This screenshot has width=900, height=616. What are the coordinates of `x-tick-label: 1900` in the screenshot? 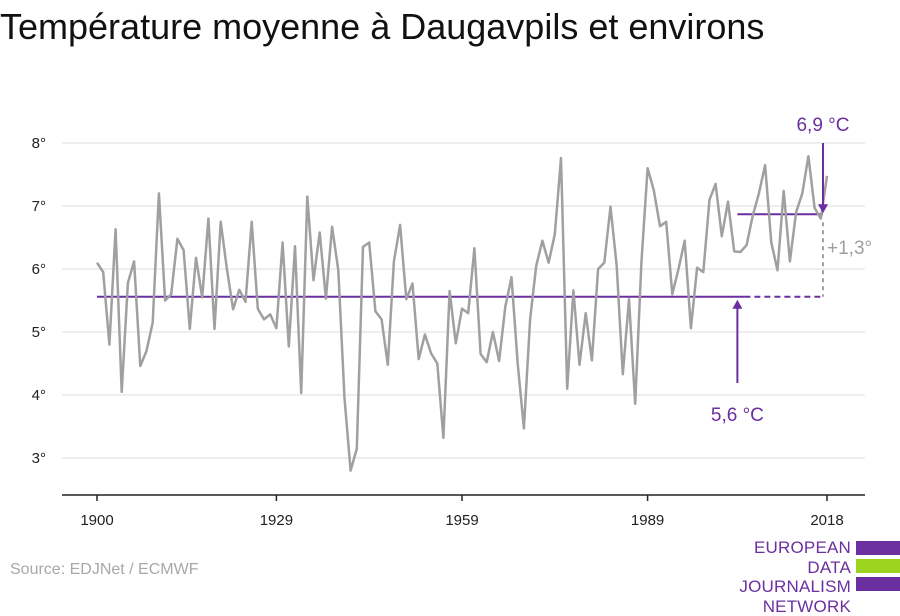 It's located at (96, 520).